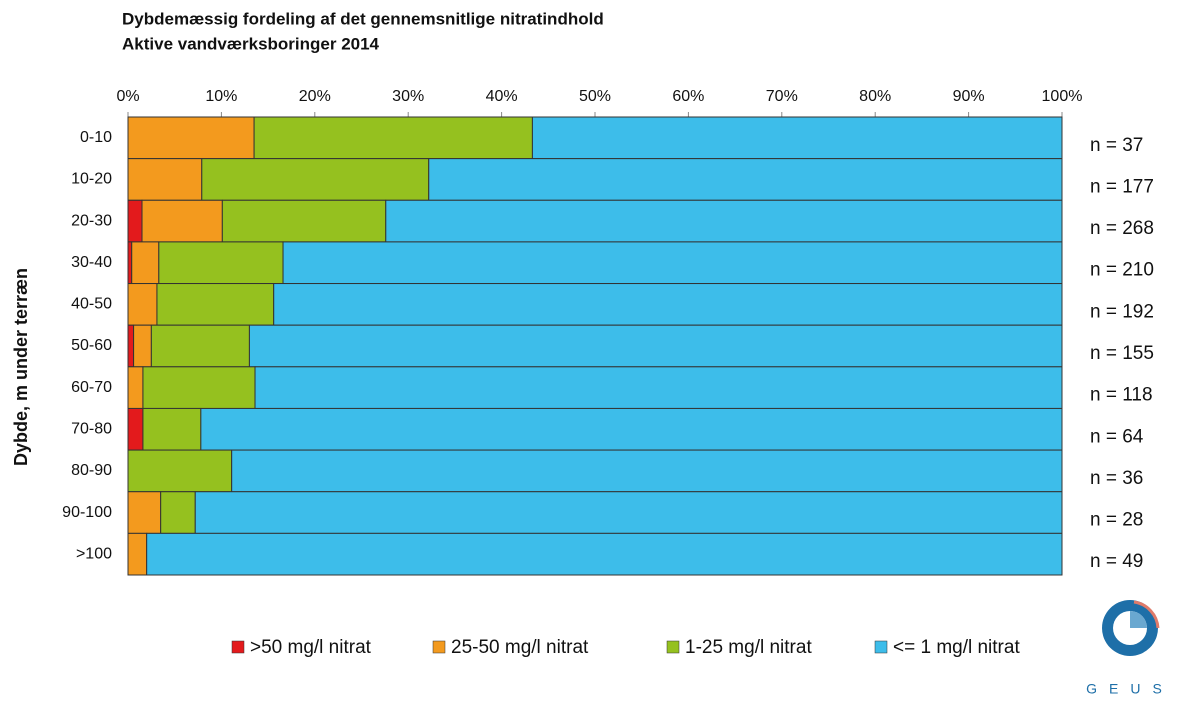 The image size is (1187, 705). I want to click on legend-label: 1-25 mg/l nitrat, so click(748, 647).